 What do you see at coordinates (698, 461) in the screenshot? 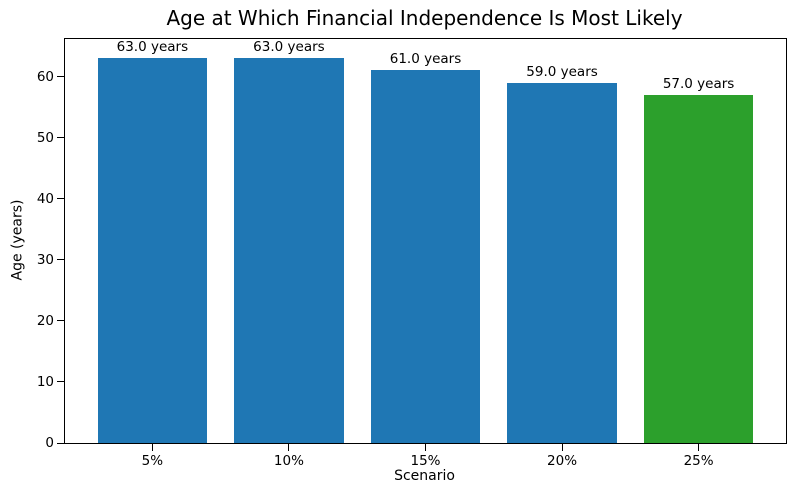
I see `x-tick-label: 25%` at bounding box center [698, 461].